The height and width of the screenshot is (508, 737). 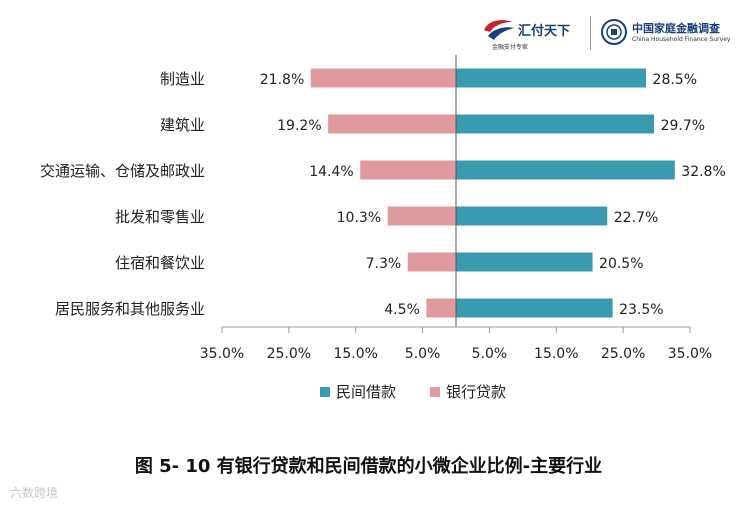 What do you see at coordinates (366, 392) in the screenshot?
I see `legend-private-lending-label: 民间借款` at bounding box center [366, 392].